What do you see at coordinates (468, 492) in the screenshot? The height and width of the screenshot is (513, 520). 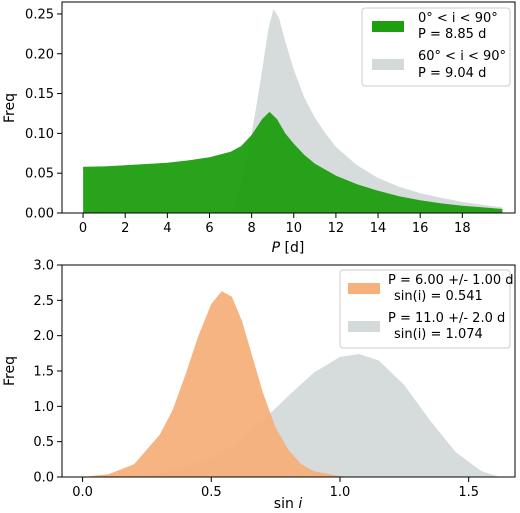 I see `bottom-xtick-label: 1.5` at bounding box center [468, 492].